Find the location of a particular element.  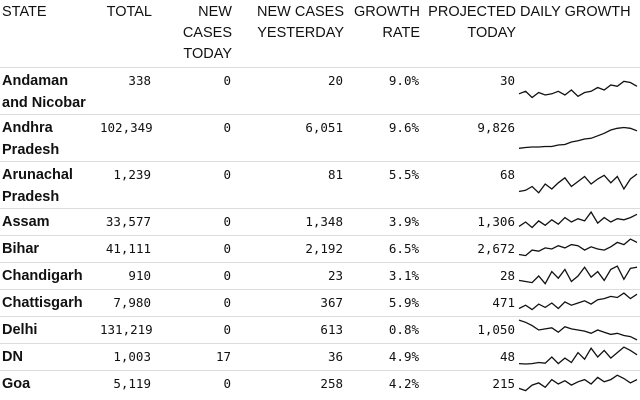

projected-today: 48 is located at coordinates (507, 356).